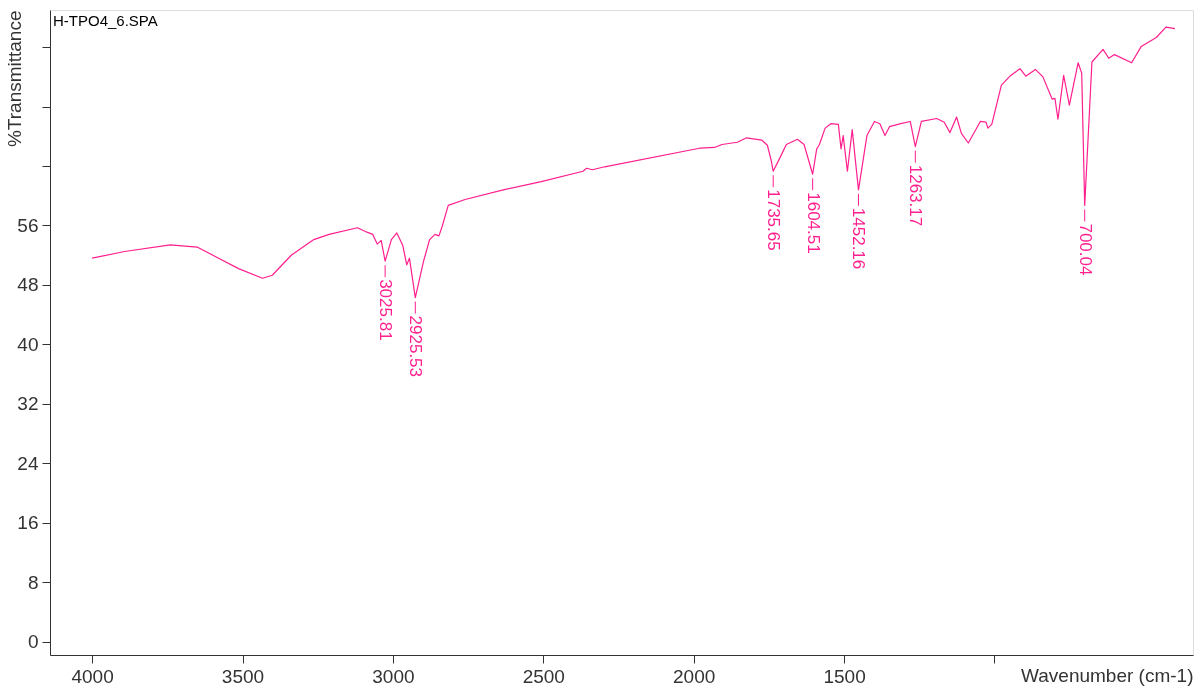 The width and height of the screenshot is (1195, 690). Describe the element at coordinates (14, 79) in the screenshot. I see `y-axis-title: %Transmittance` at that location.